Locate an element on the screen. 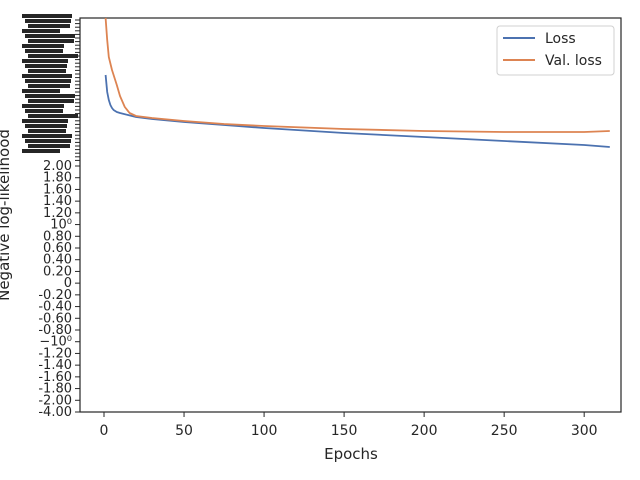 This screenshot has height=480, width=640. x-tick-label: 50 is located at coordinates (184, 431).